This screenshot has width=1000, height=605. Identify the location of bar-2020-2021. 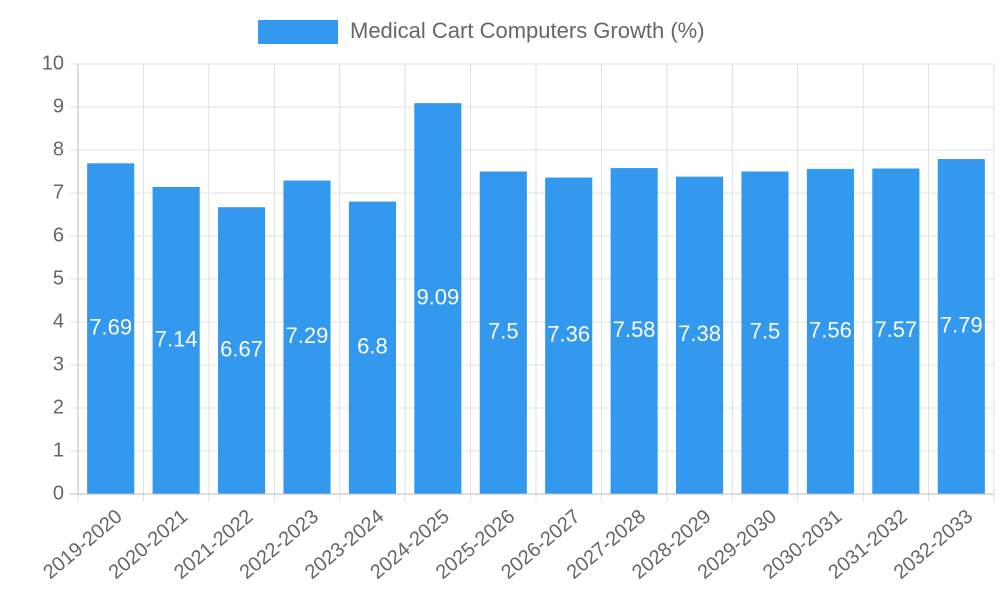
(176, 340).